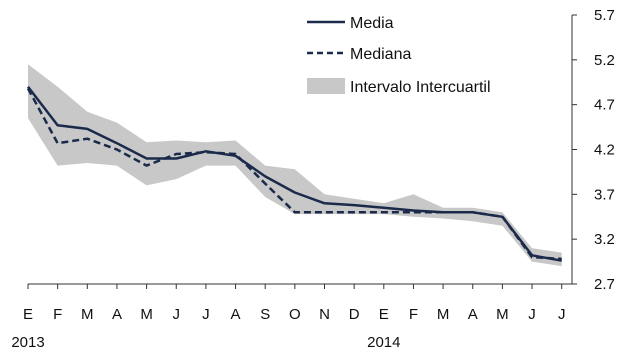 Image resolution: width=623 pixels, height=354 pixels. Describe the element at coordinates (354, 314) in the screenshot. I see `x-tick-label: D` at that location.